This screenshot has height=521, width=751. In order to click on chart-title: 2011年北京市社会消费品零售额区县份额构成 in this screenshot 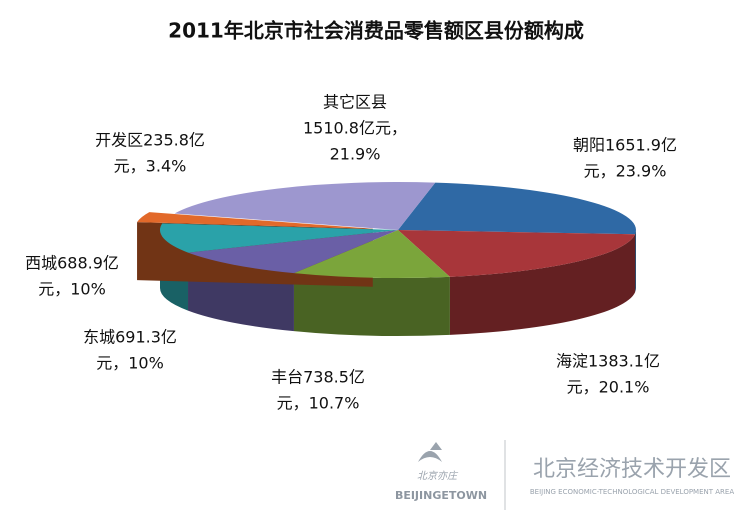, I will do `click(376, 31)`.